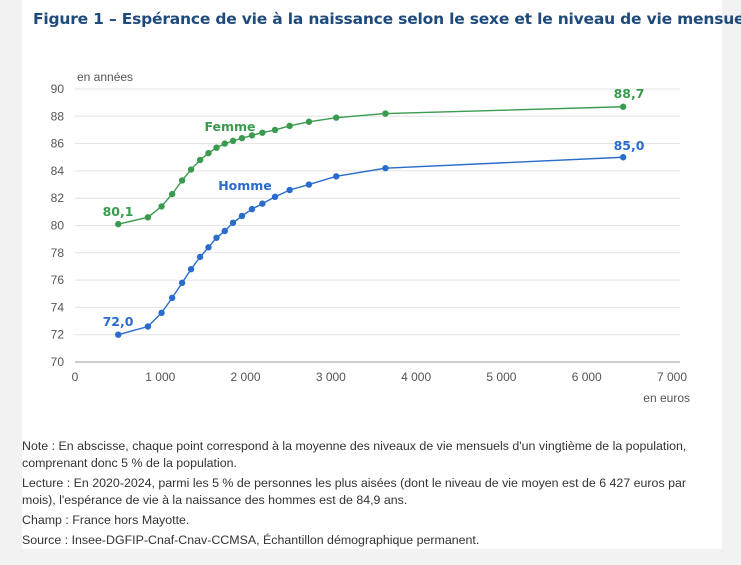 The image size is (741, 565). What do you see at coordinates (106, 520) in the screenshot?
I see `champ-text: Champ : France hors Mayotte.` at bounding box center [106, 520].